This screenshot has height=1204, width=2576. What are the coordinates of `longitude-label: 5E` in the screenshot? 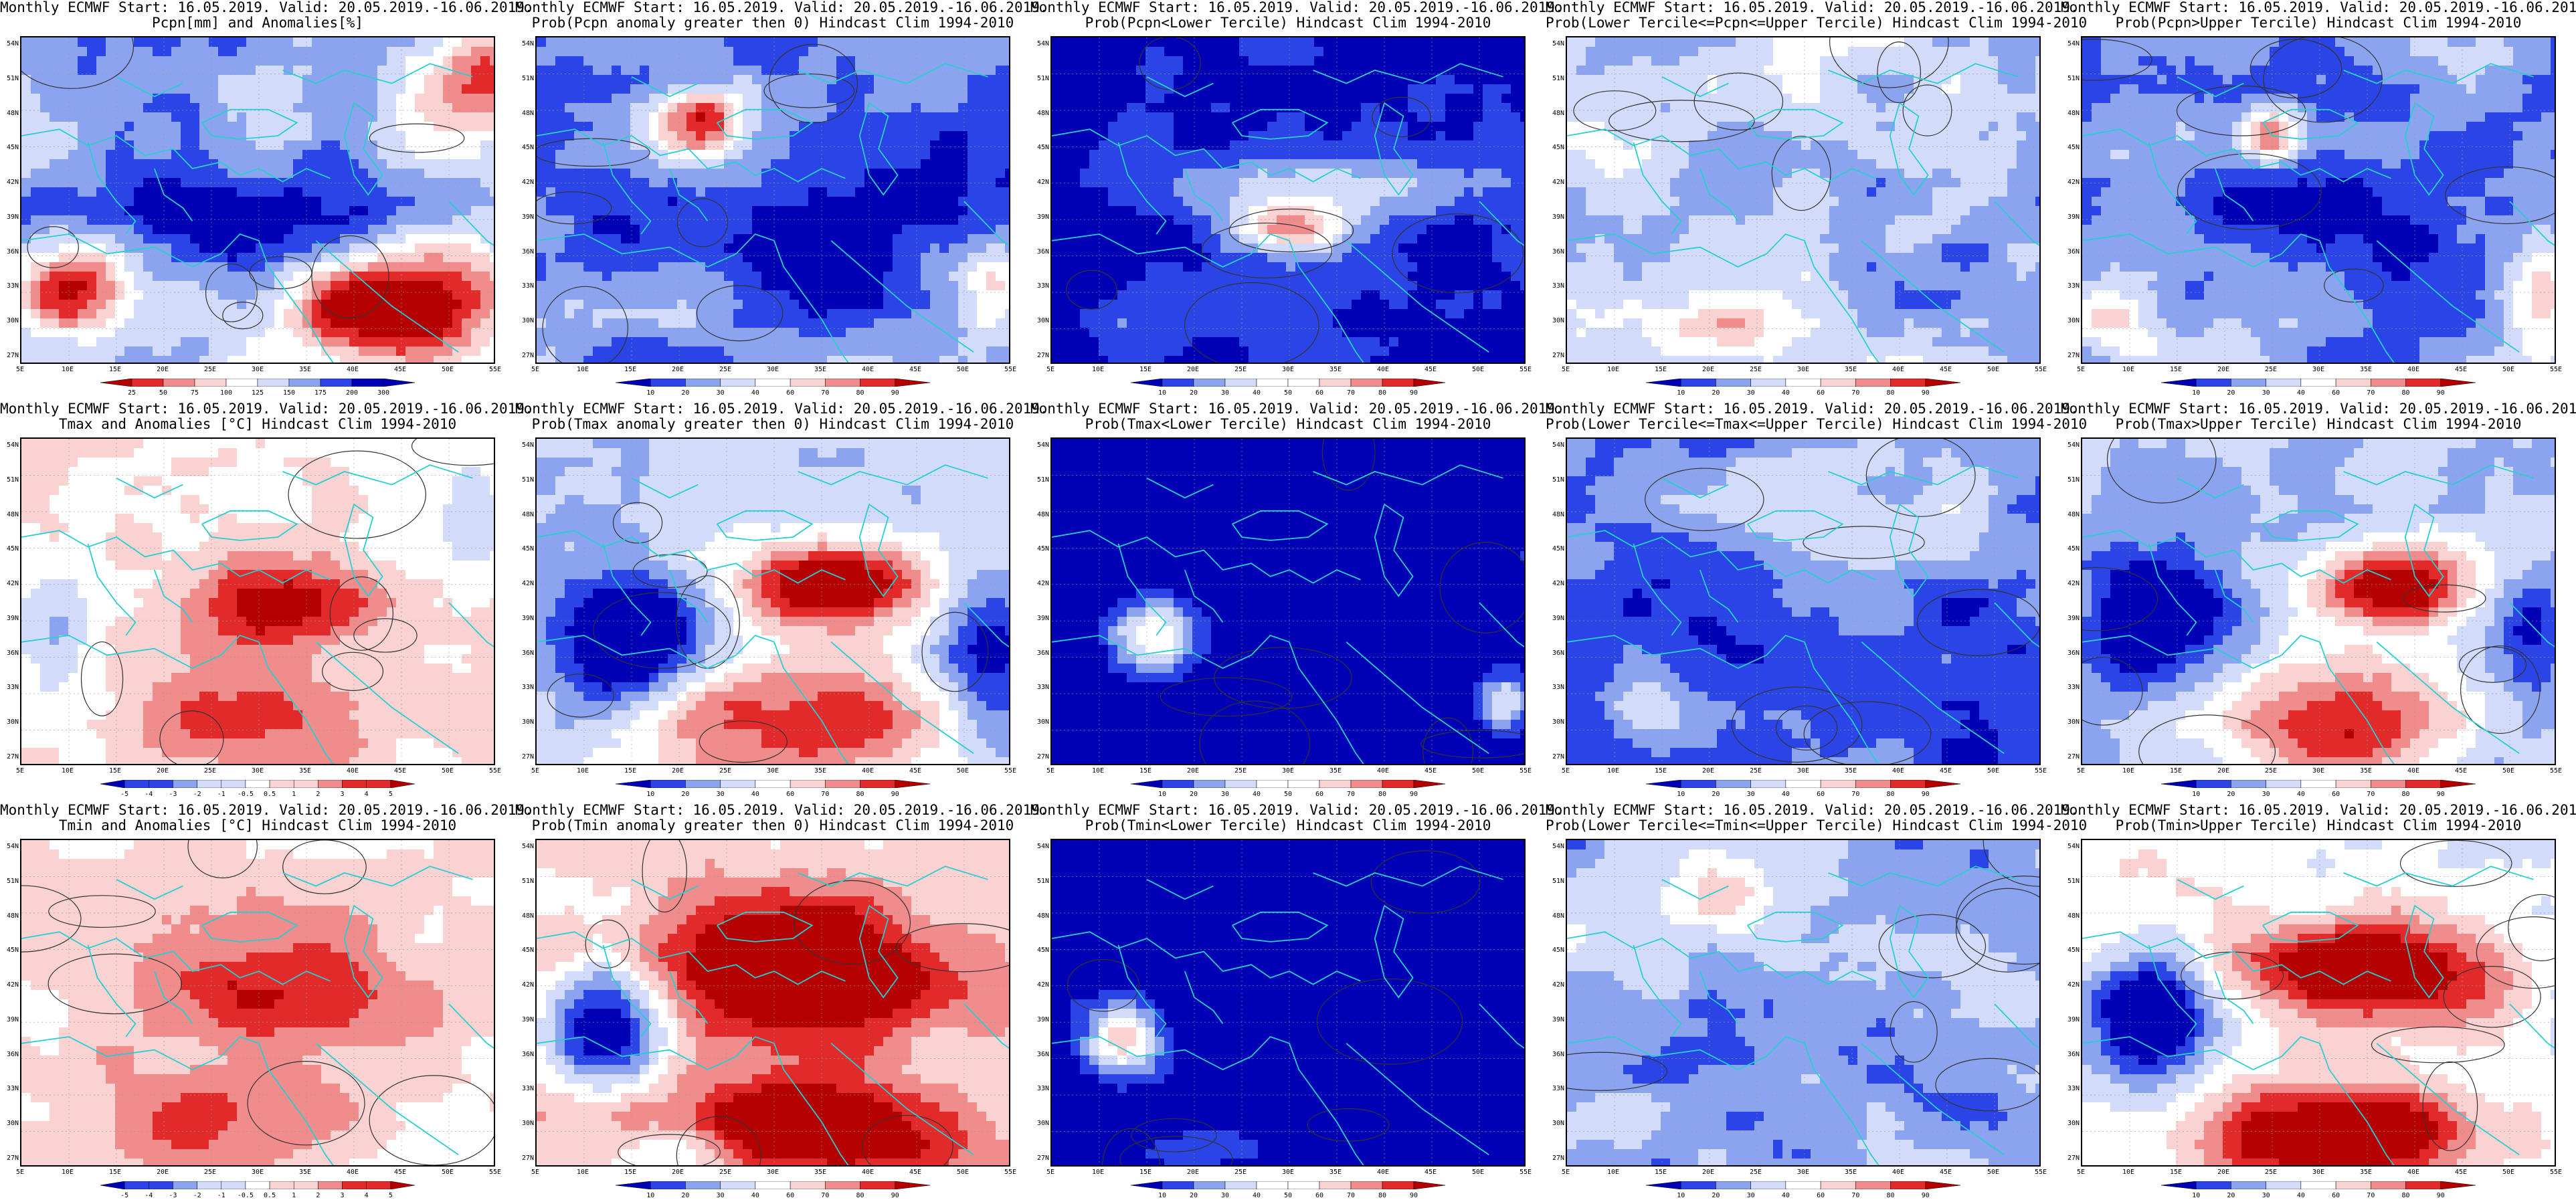 It's located at (1050, 771).